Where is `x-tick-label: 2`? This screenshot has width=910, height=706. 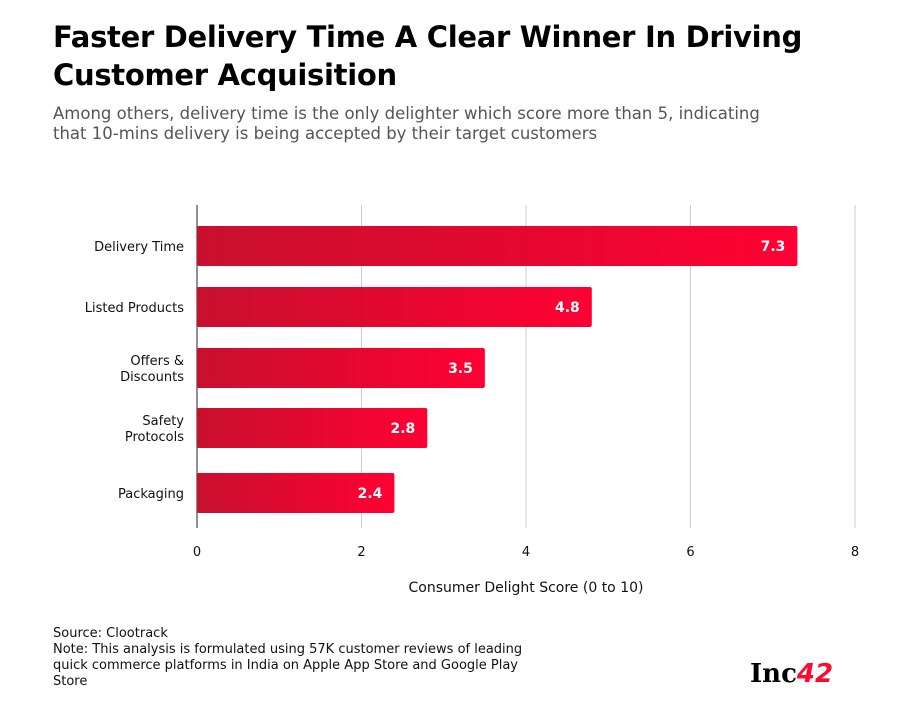
x-tick-label: 2 is located at coordinates (361, 552).